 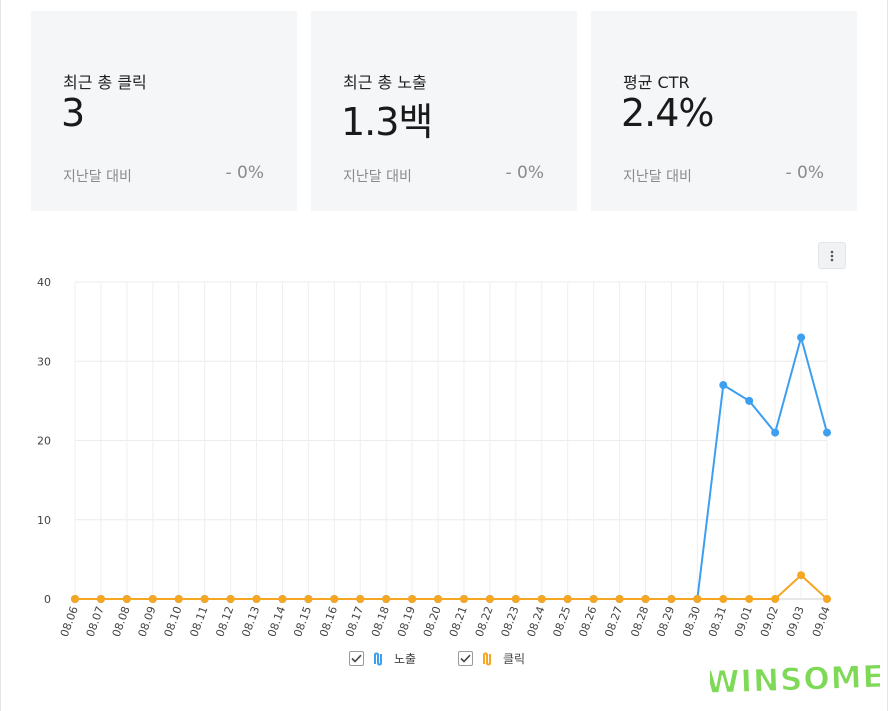 What do you see at coordinates (380, 622) in the screenshot?
I see `x-tick-label: 08.18` at bounding box center [380, 622].